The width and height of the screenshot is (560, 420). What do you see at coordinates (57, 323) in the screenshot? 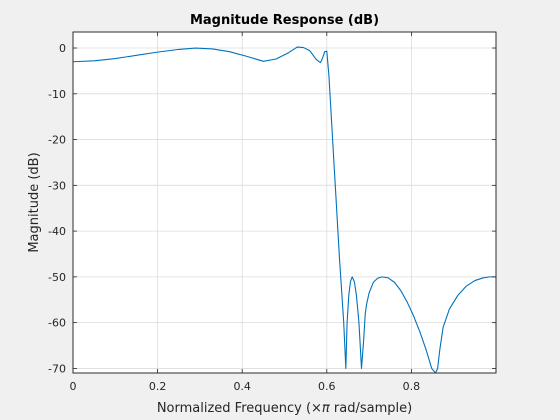
I see `y-tick-label: -60` at bounding box center [57, 323].